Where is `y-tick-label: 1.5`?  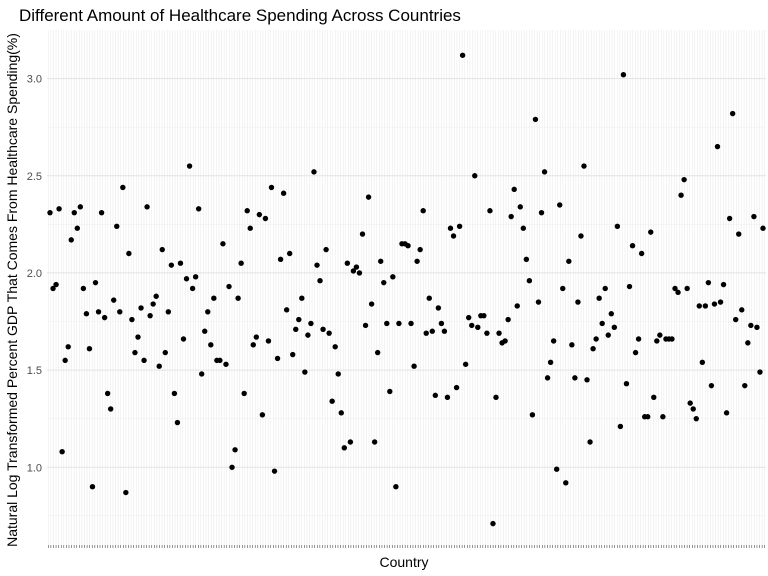 y-tick-label: 1.5 is located at coordinates (34, 371).